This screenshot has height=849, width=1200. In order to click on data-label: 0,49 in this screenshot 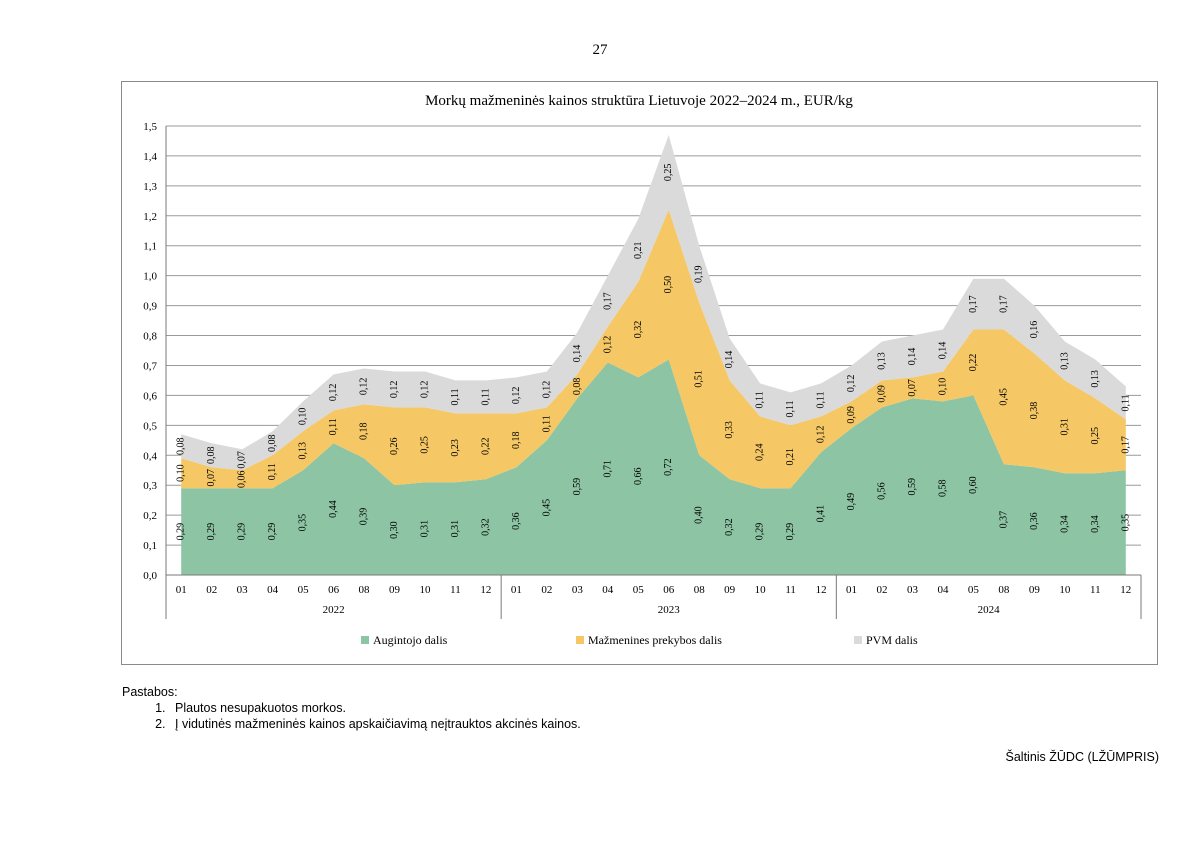, I will do `click(851, 502)`.